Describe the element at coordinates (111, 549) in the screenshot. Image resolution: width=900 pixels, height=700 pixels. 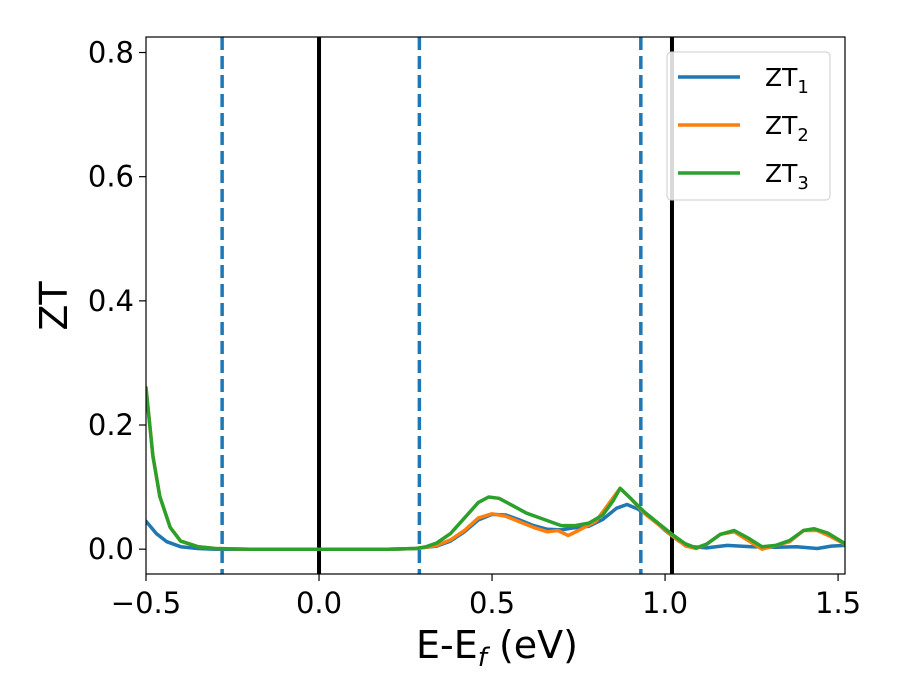
I see `y-tick-label: 0.0` at that location.